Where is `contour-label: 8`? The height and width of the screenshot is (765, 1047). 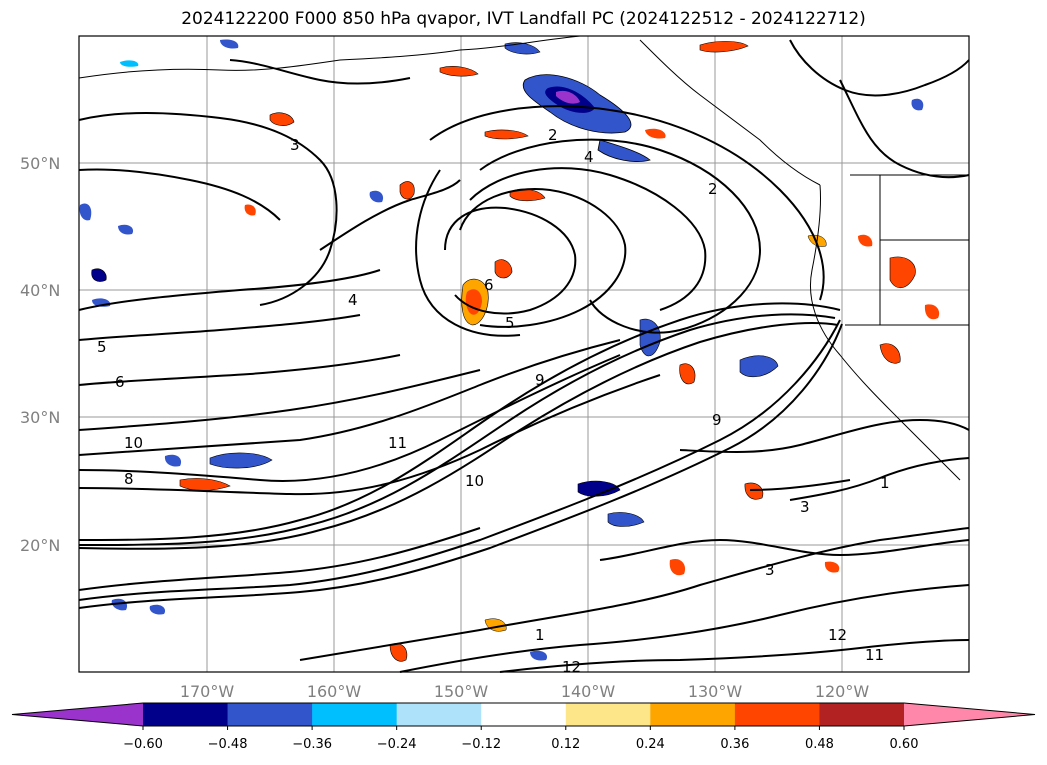 contour-label: 8 is located at coordinates (129, 479).